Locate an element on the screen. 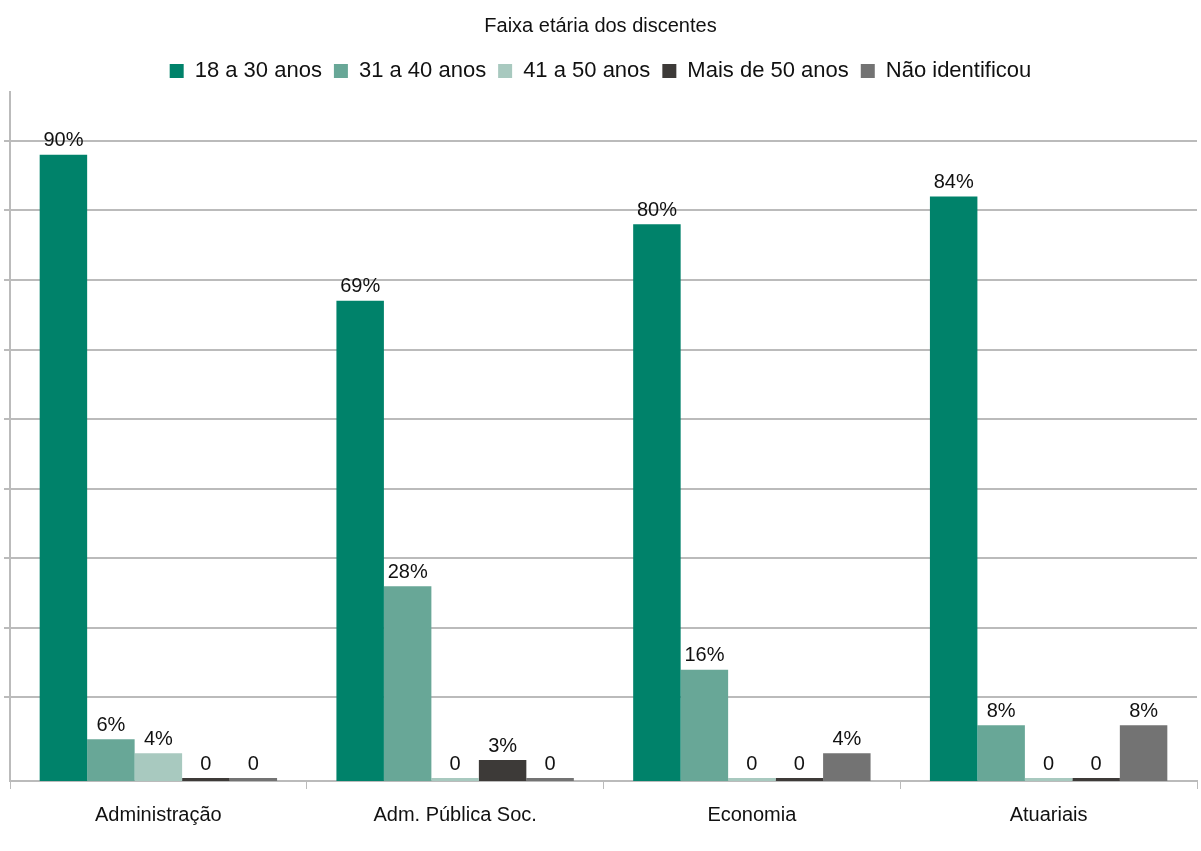 This screenshot has width=1201, height=851. chart-title: Faixa etária dos discentes is located at coordinates (600, 24).